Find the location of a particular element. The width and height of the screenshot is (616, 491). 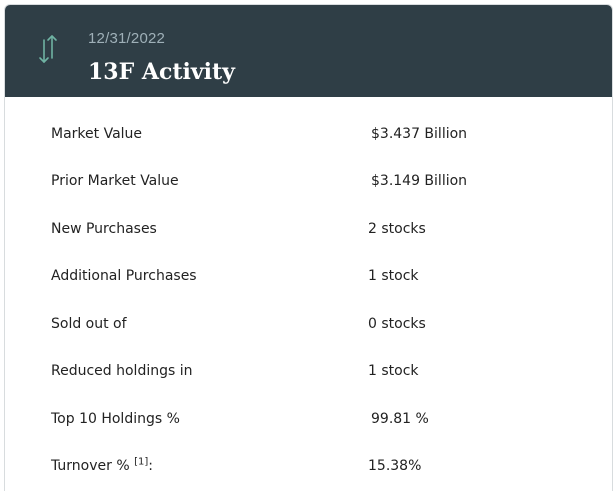

turnover-label-text: Turnover % is located at coordinates (90, 466).